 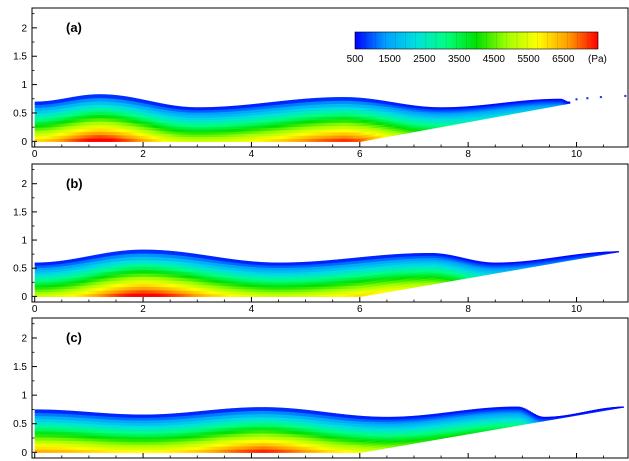 I want to click on colorbar-tick-label: 1500, so click(x=390, y=59).